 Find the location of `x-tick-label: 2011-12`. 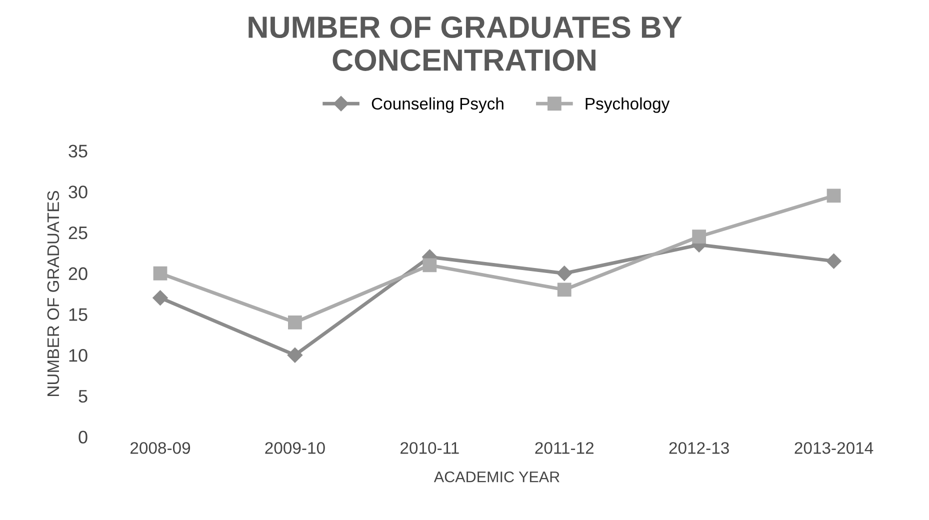

x-tick-label: 2011-12 is located at coordinates (564, 448).